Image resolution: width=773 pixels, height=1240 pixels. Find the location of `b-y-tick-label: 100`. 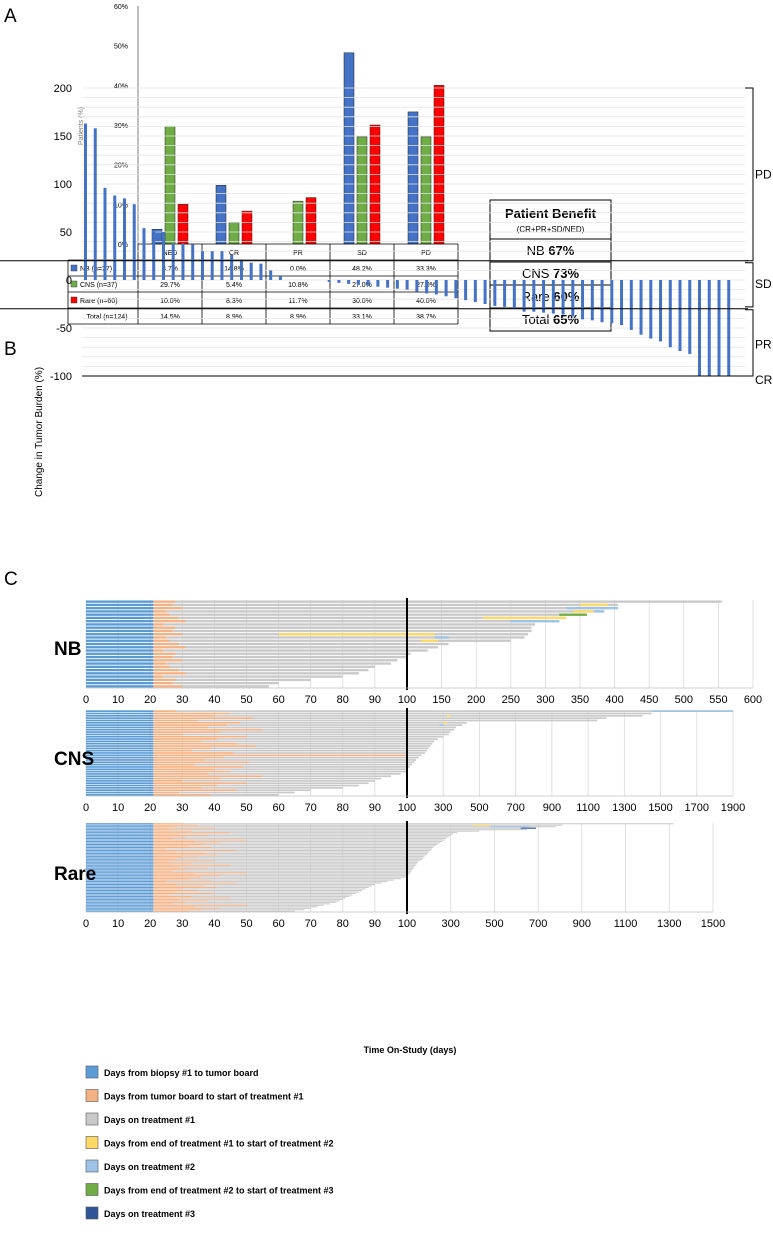

b-y-tick-label: 100 is located at coordinates (63, 185).